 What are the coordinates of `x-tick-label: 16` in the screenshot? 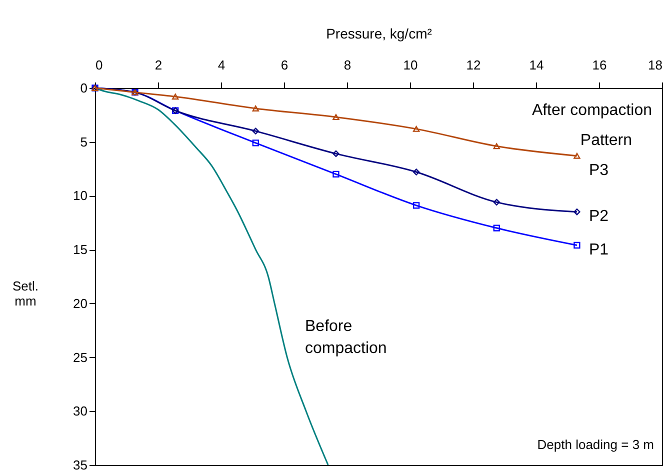 It's located at (599, 65).